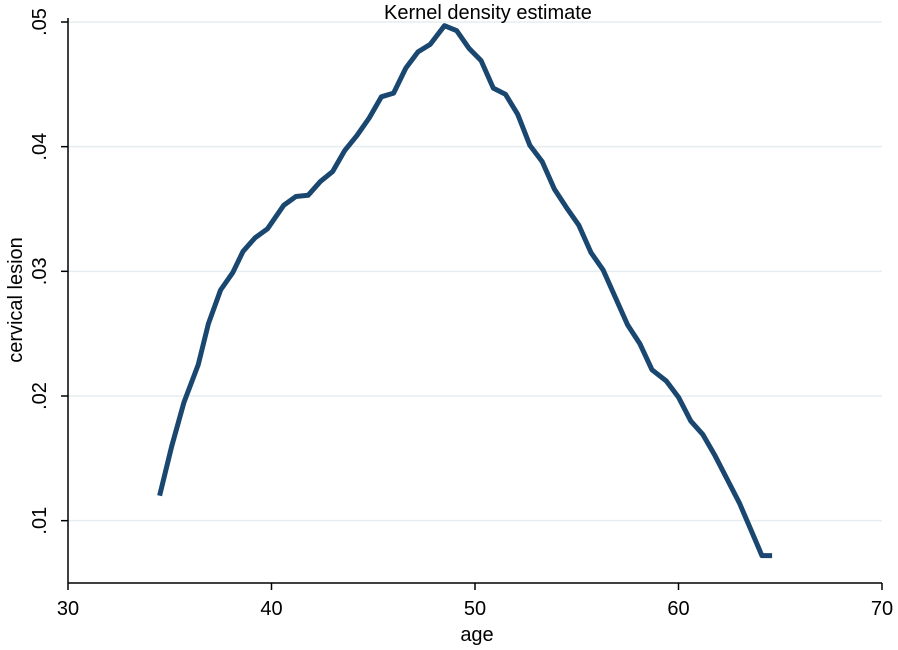 This screenshot has height=650, width=898. Describe the element at coordinates (40, 22) in the screenshot. I see `y-tick-label-4: .05` at that location.